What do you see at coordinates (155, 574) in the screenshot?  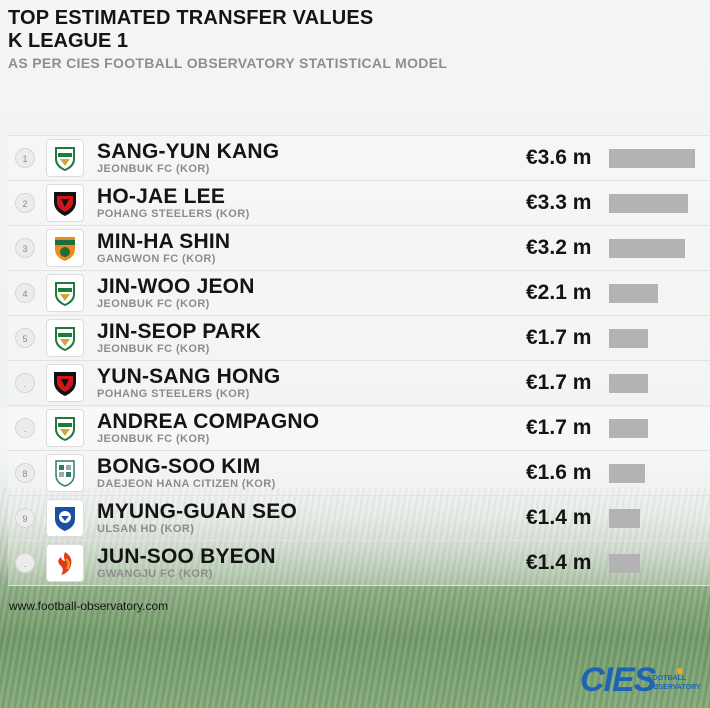 I see `club-name: GWANGJU FC (KOR)` at bounding box center [155, 574].